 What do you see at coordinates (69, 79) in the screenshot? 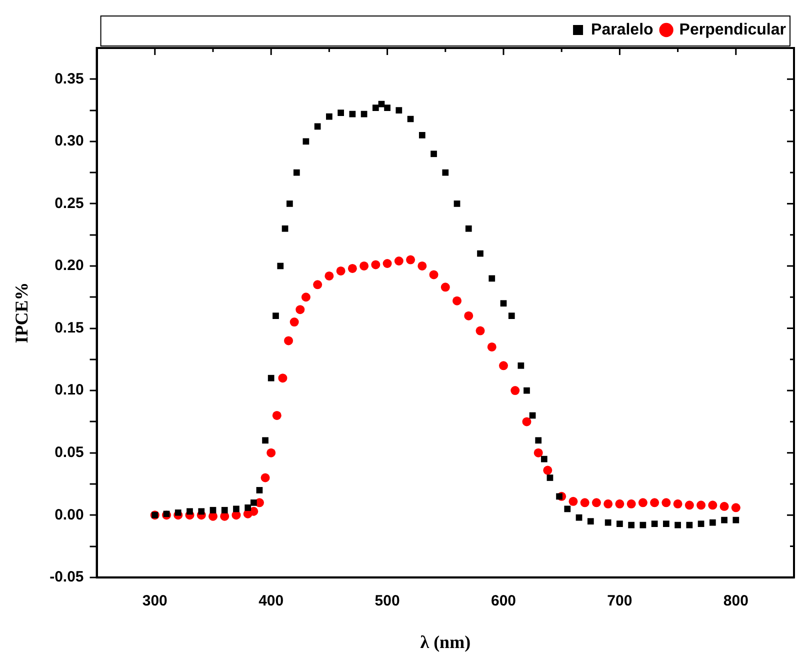
I see `y-tick-label: 0.35` at bounding box center [69, 79].